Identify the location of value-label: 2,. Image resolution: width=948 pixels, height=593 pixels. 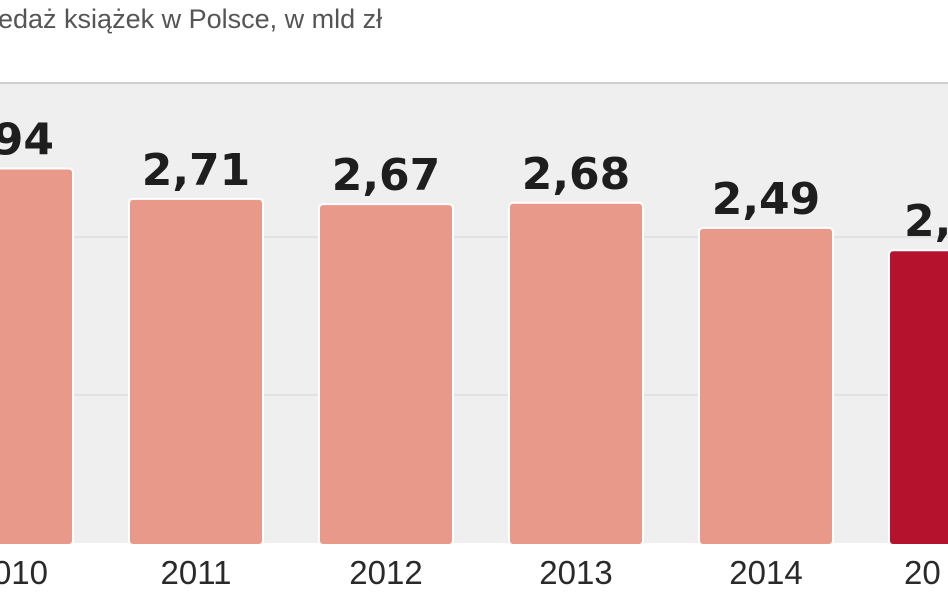
(926, 221).